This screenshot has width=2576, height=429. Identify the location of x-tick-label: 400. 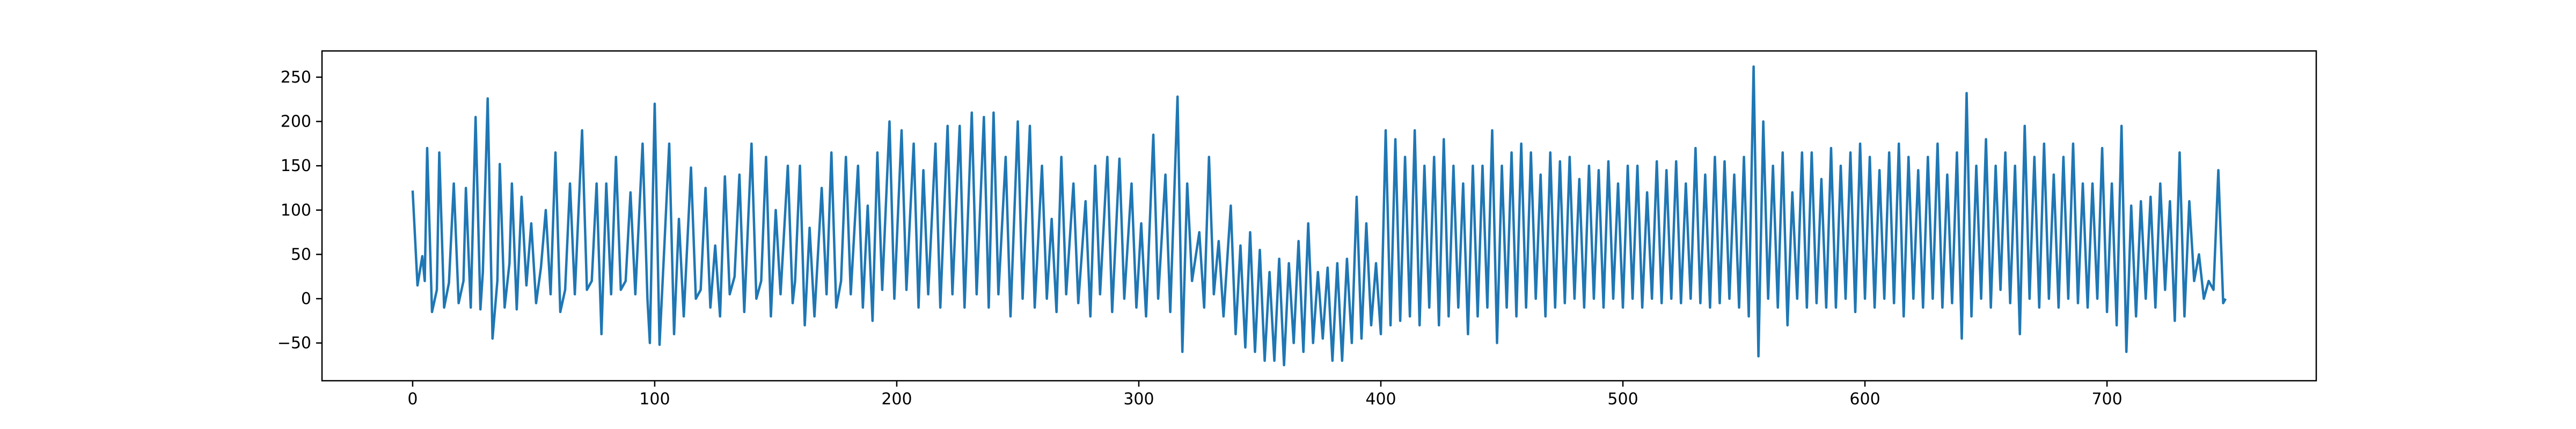
(1380, 399).